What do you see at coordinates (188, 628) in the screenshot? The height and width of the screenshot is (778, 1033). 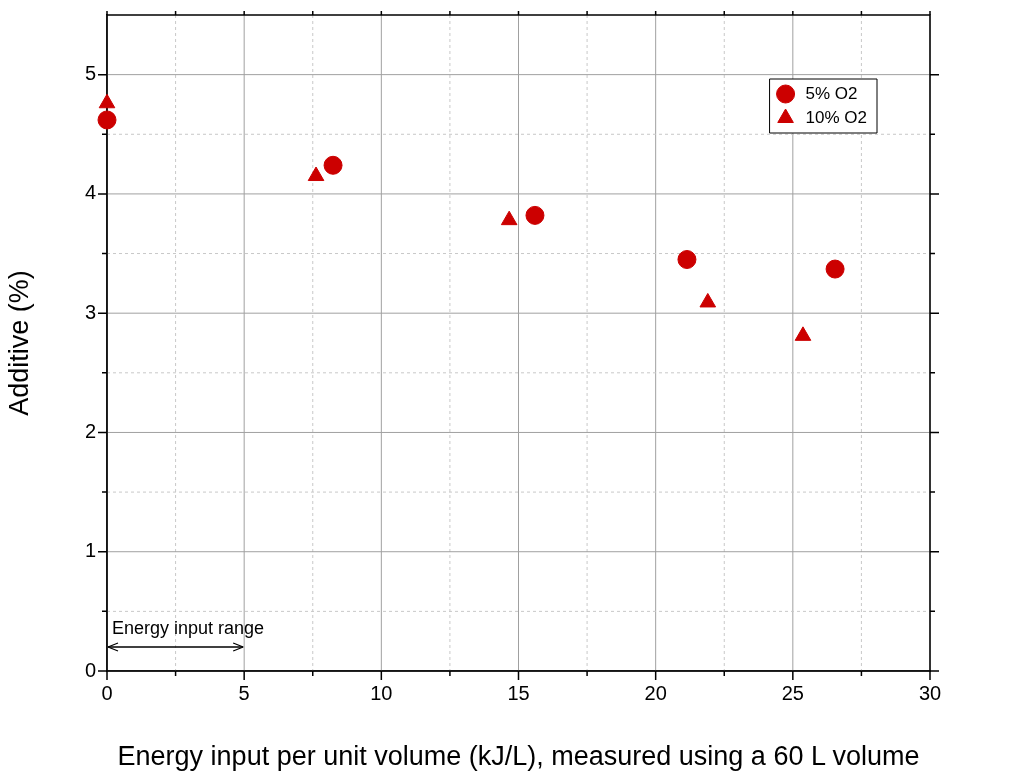 I see `annotation: Energy input range` at bounding box center [188, 628].